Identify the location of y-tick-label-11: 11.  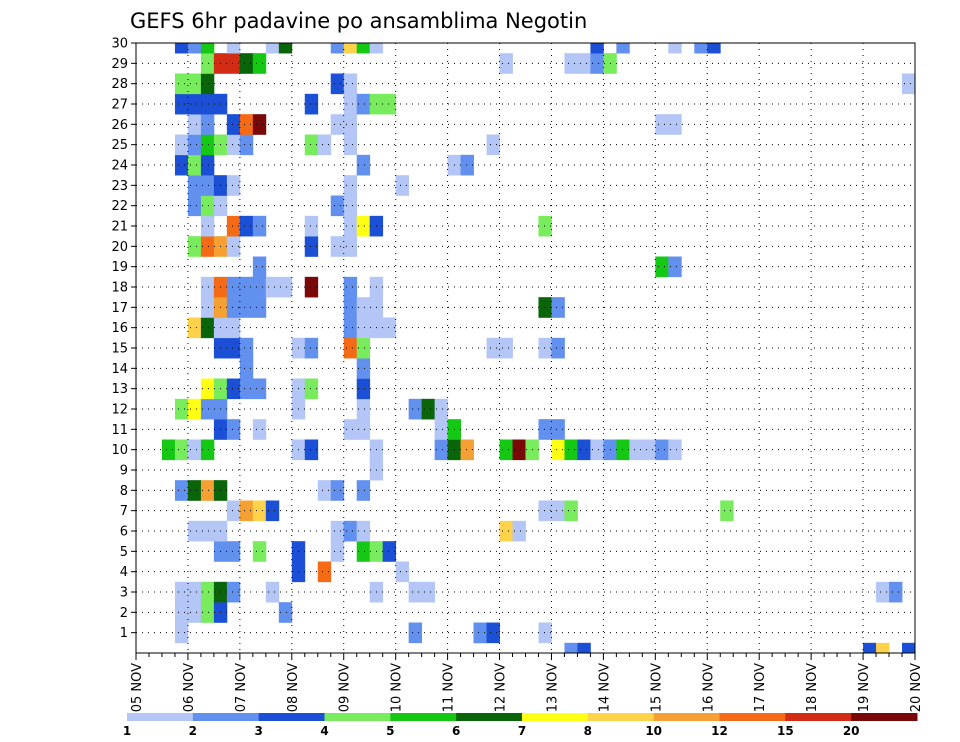
(119, 430).